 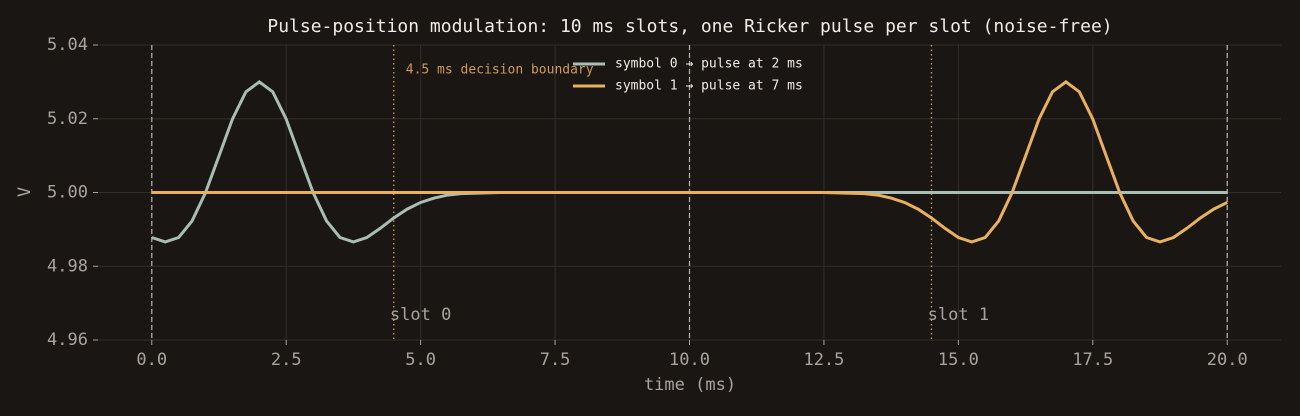 What do you see at coordinates (286, 360) in the screenshot?
I see `x-tick-label: 2.5` at bounding box center [286, 360].